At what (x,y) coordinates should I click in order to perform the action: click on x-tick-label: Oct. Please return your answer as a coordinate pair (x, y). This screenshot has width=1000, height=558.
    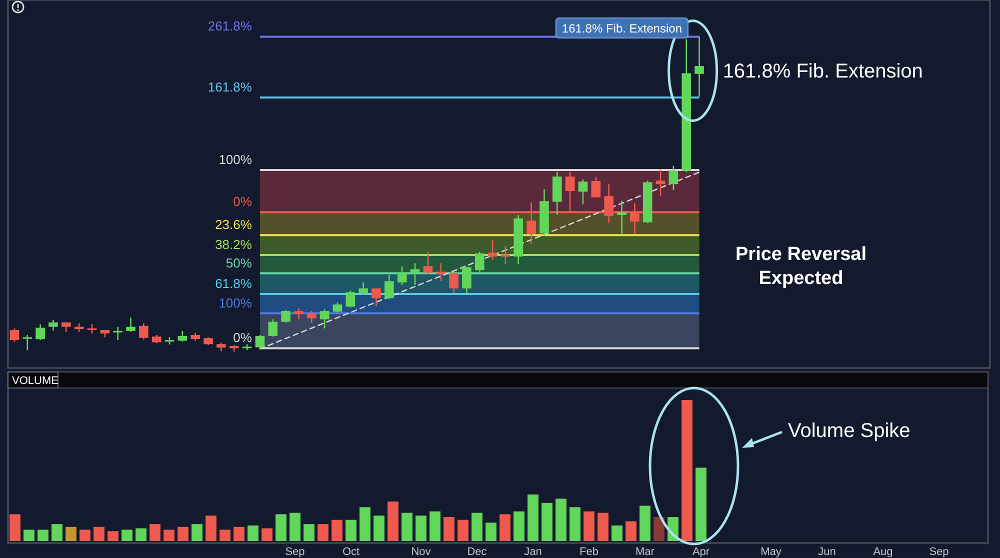
    Looking at the image, I should click on (351, 552).